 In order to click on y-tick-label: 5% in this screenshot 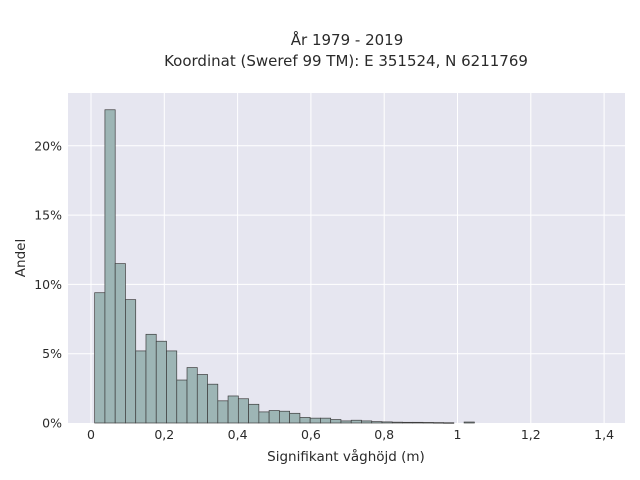, I will do `click(52, 353)`.